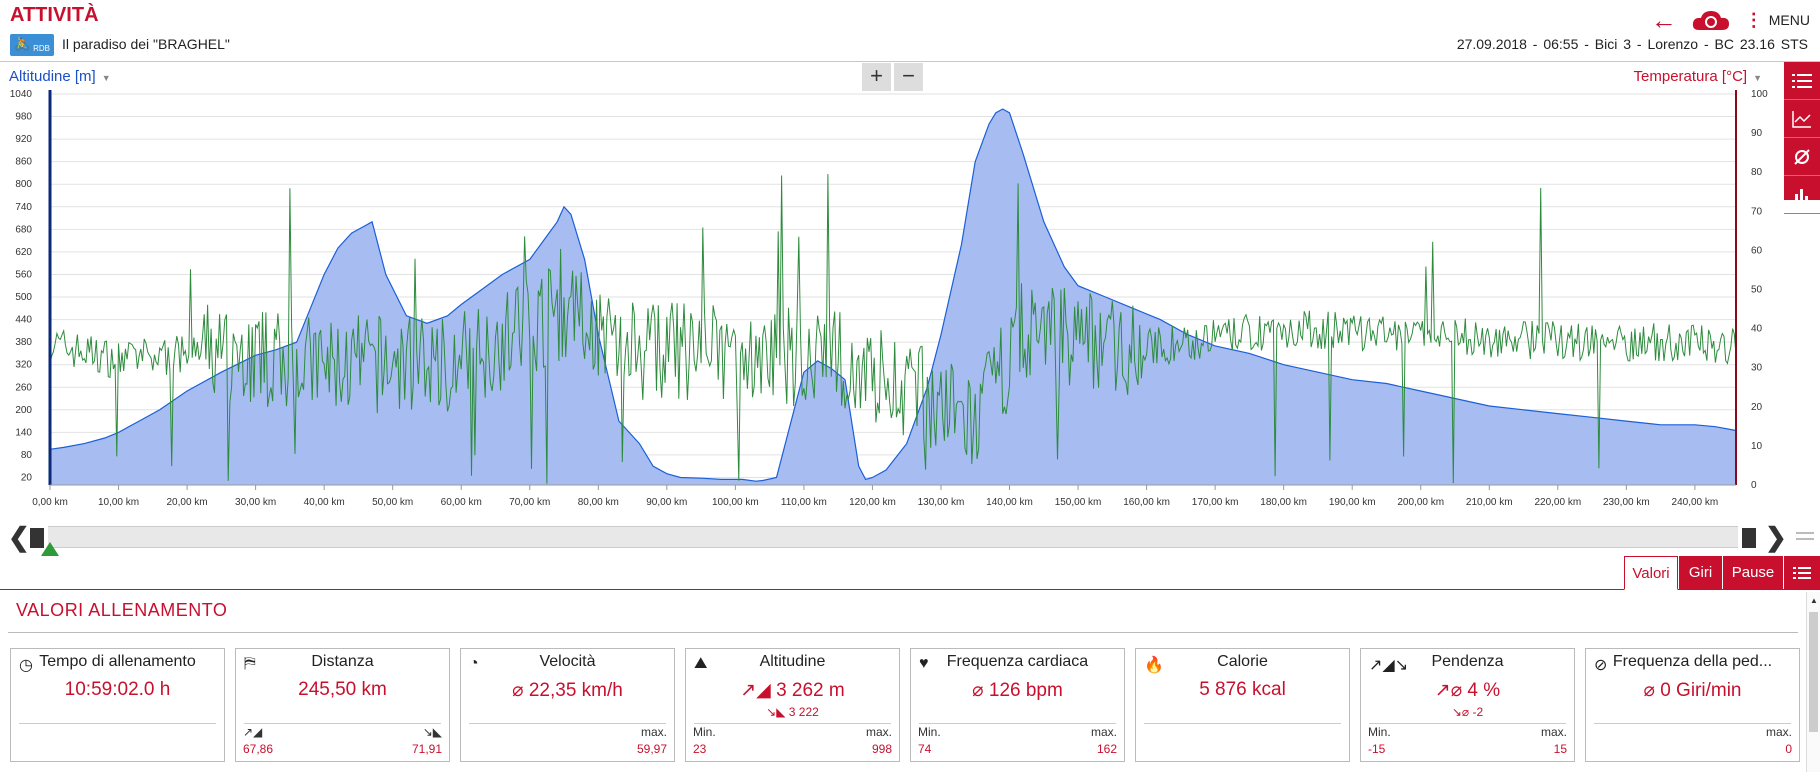 The height and width of the screenshot is (772, 1820). Describe the element at coordinates (1789, 20) in the screenshot. I see `menu-label: MENU` at that location.